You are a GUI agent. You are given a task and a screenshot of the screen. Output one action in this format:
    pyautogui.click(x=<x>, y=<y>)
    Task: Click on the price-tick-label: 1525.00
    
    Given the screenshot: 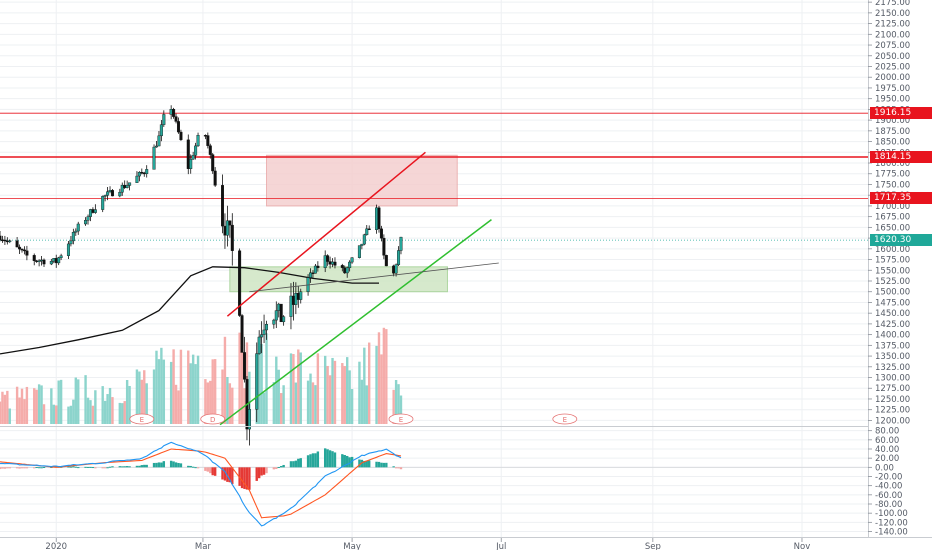 What is the action you would take?
    pyautogui.click(x=892, y=282)
    